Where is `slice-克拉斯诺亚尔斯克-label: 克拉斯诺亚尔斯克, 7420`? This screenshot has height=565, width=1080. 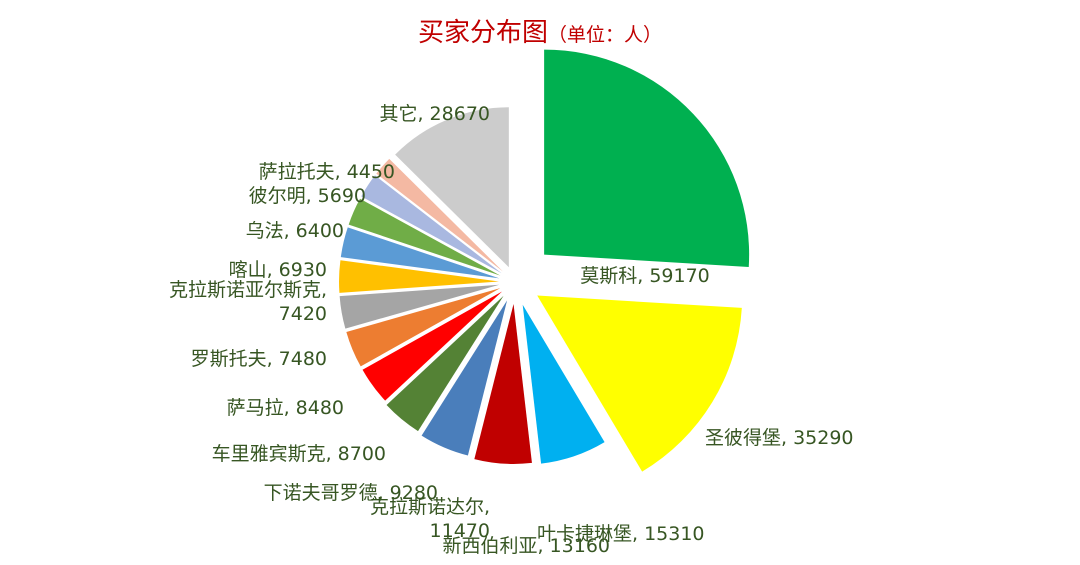 slice-克拉斯诺亚尔斯克-label: 克拉斯诺亚尔斯克, 7420 is located at coordinates (248, 302).